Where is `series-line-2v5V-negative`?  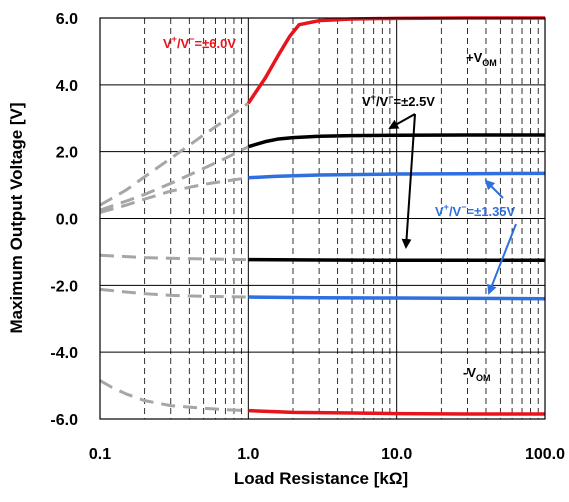 series-line-2v5V-negative is located at coordinates (396, 260).